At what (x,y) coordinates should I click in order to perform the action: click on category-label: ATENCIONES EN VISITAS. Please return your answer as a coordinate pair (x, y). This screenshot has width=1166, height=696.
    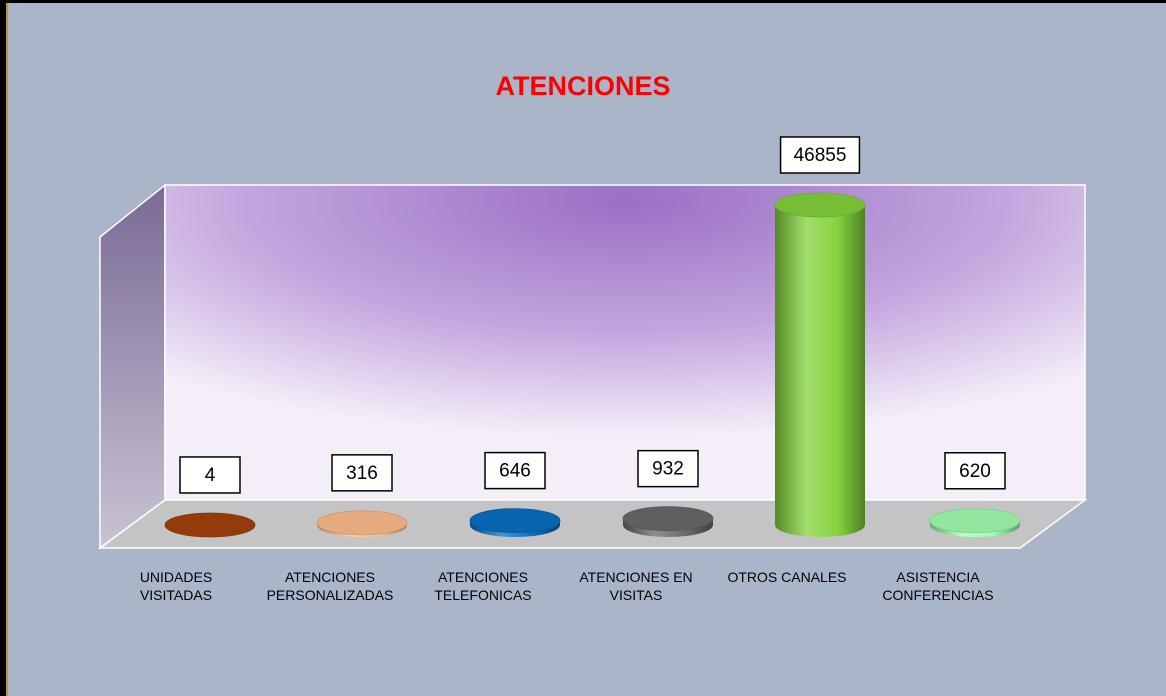
    Looking at the image, I should click on (636, 586).